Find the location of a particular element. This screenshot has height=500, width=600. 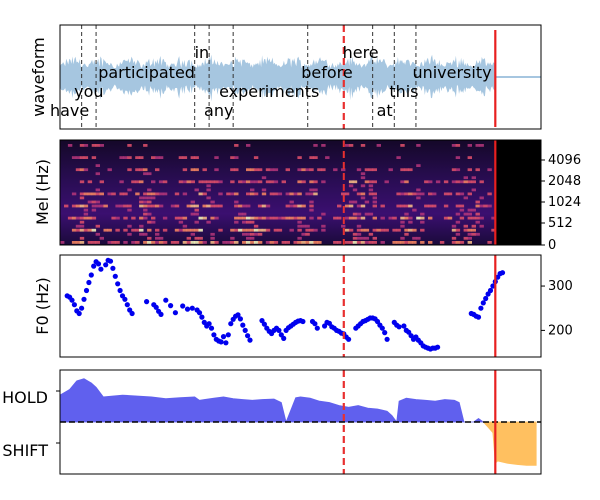

f0-ylabel: F0 (Hz) is located at coordinates (42, 305).